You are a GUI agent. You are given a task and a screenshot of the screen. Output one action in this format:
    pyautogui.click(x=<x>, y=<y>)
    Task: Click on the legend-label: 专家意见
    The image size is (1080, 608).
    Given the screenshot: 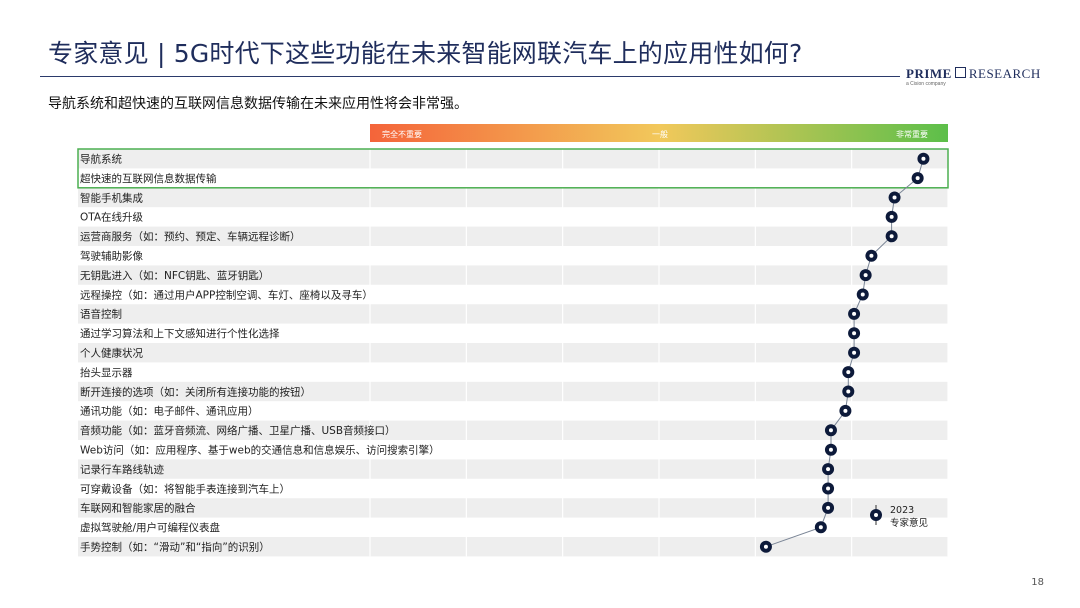 What is the action you would take?
    pyautogui.click(x=909, y=523)
    